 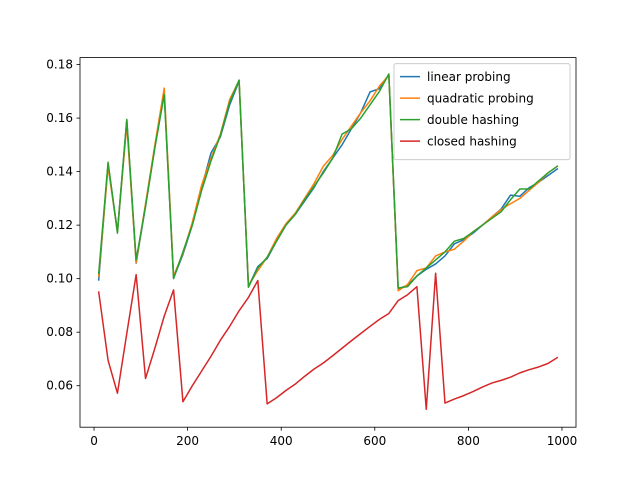 I want to click on y-tick-label: 0.06, so click(x=59, y=386).